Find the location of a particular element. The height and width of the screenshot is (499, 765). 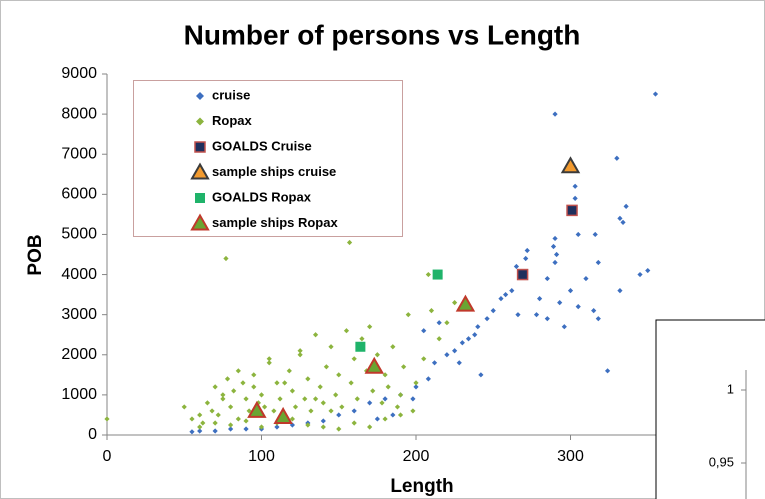

legend-label: GOALDS Ropax is located at coordinates (262, 196).